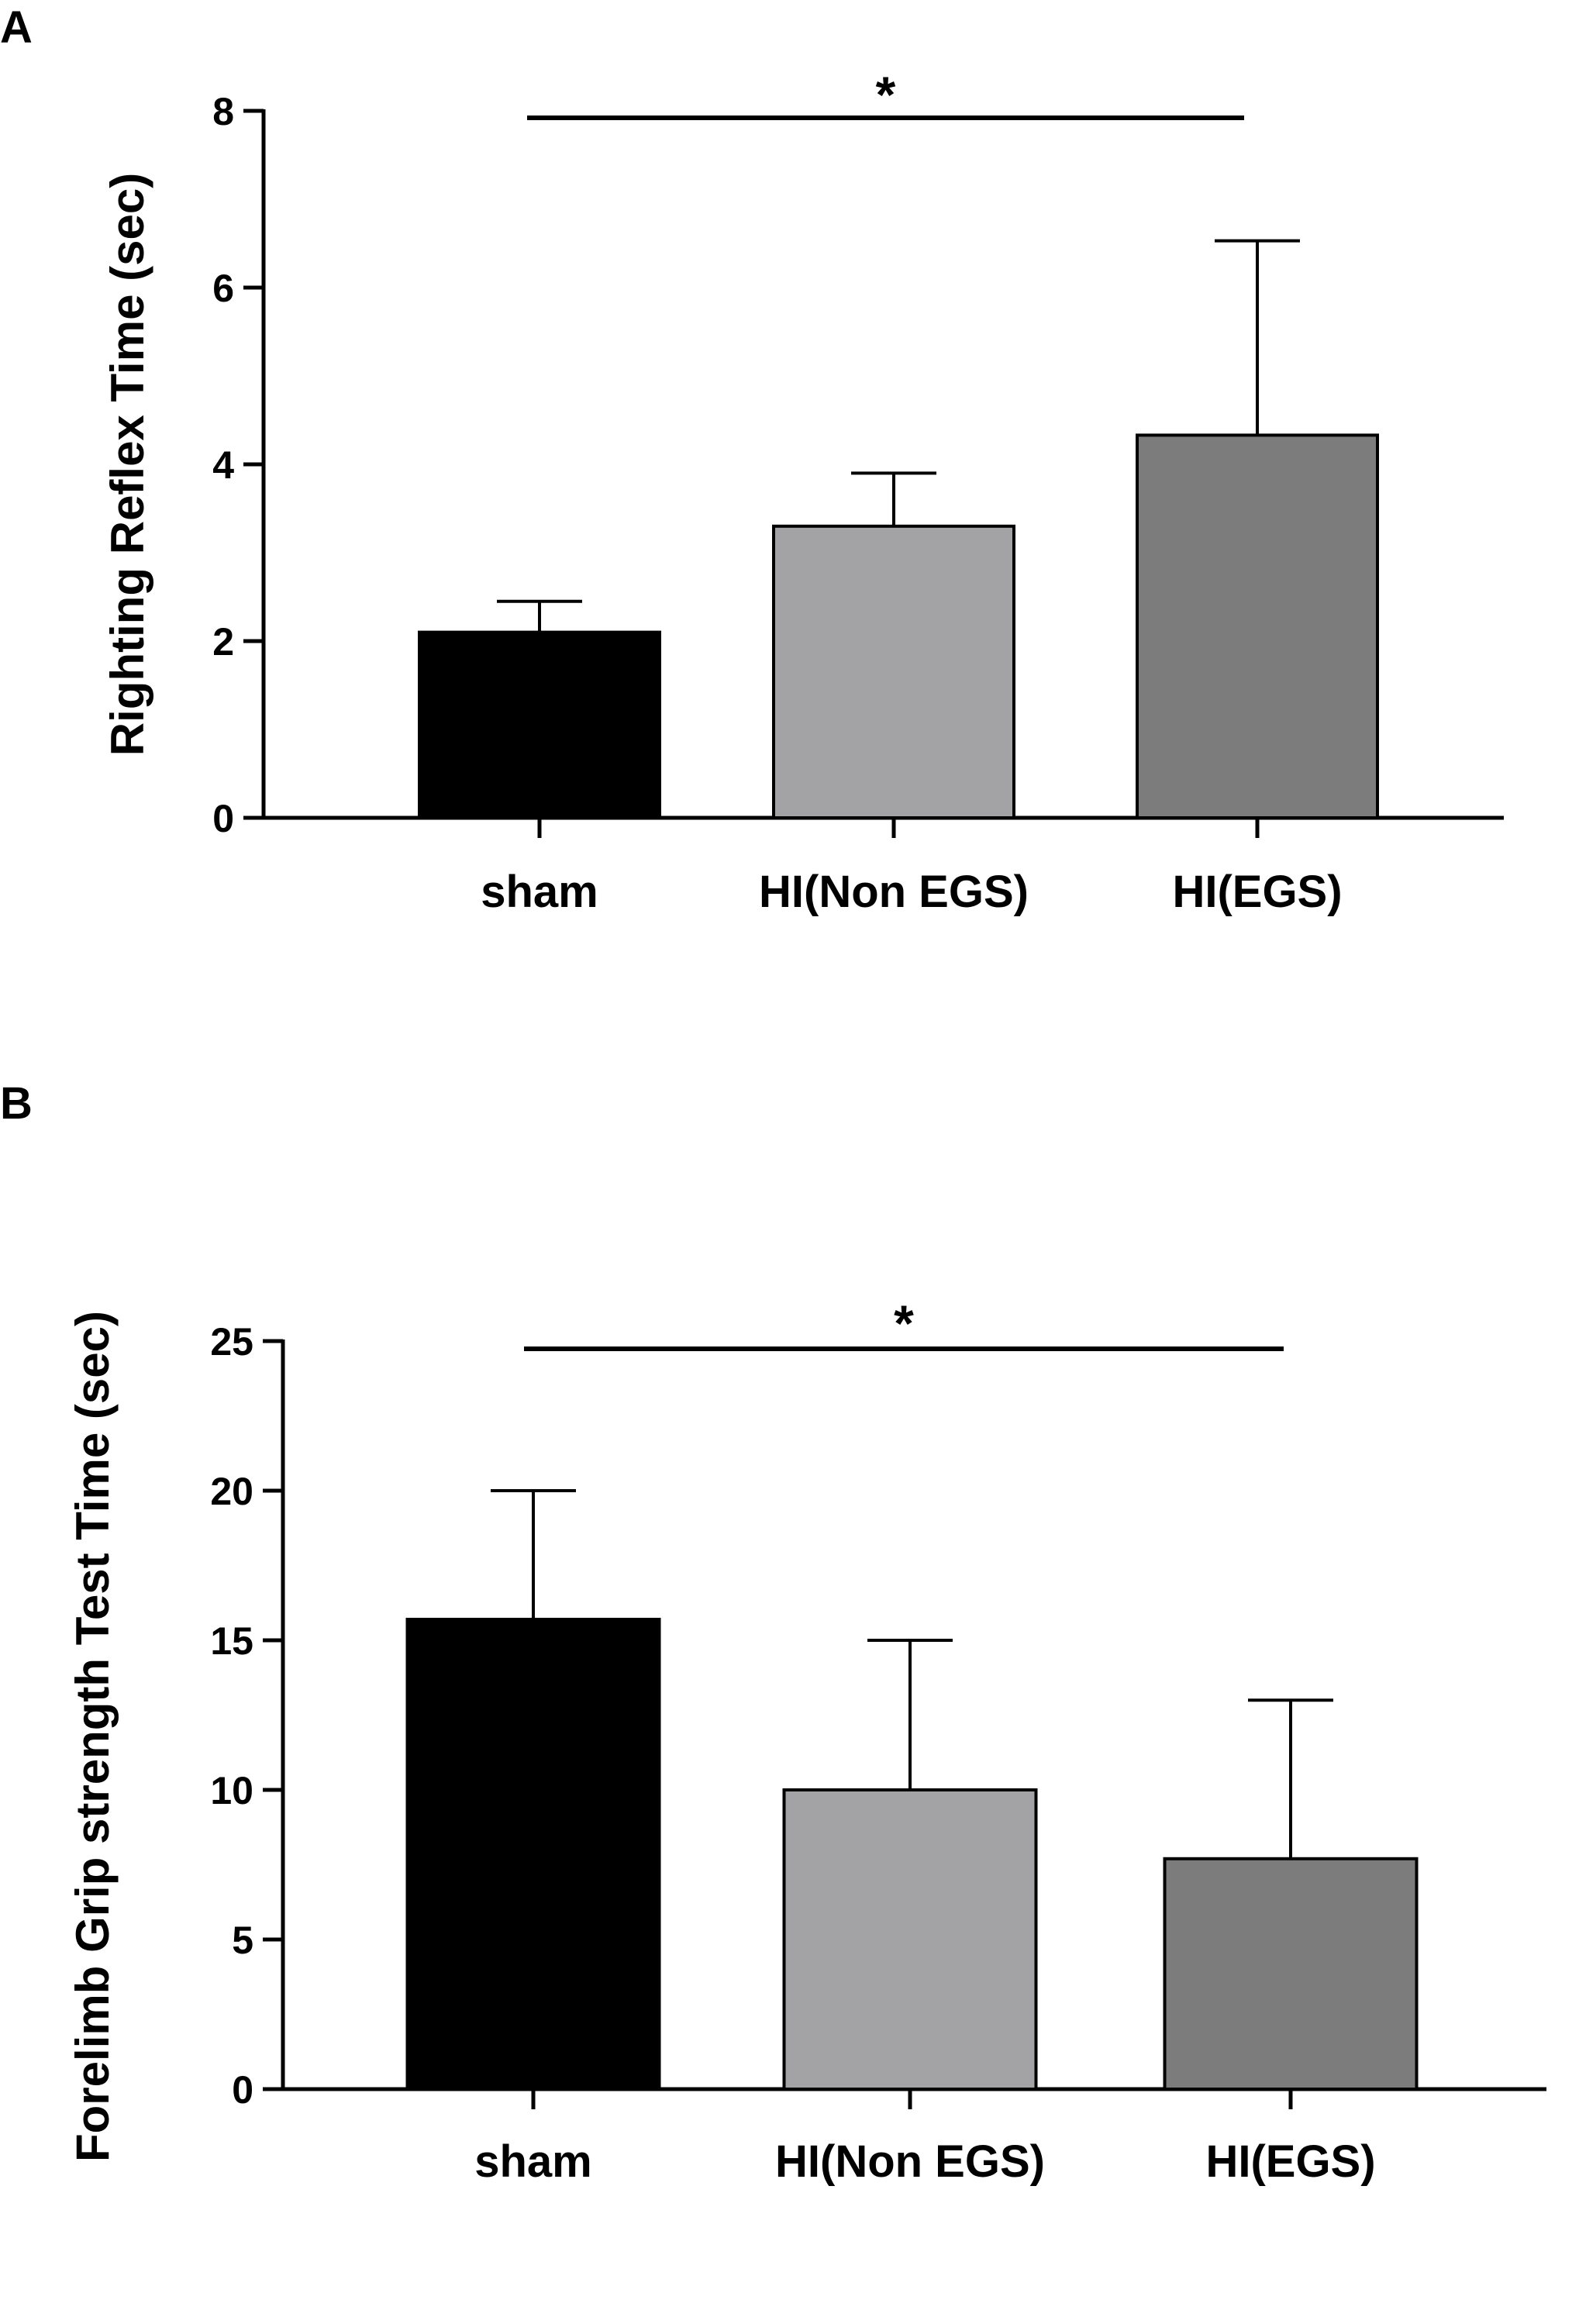  I want to click on y-tick-label: 2, so click(223, 642).